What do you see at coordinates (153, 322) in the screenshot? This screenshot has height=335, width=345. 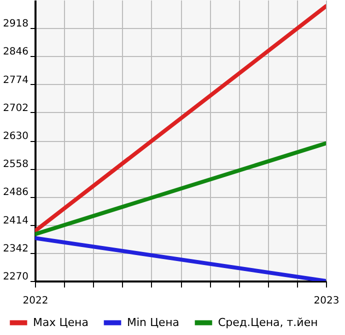 I see `legend-label: Min Цена` at bounding box center [153, 322].